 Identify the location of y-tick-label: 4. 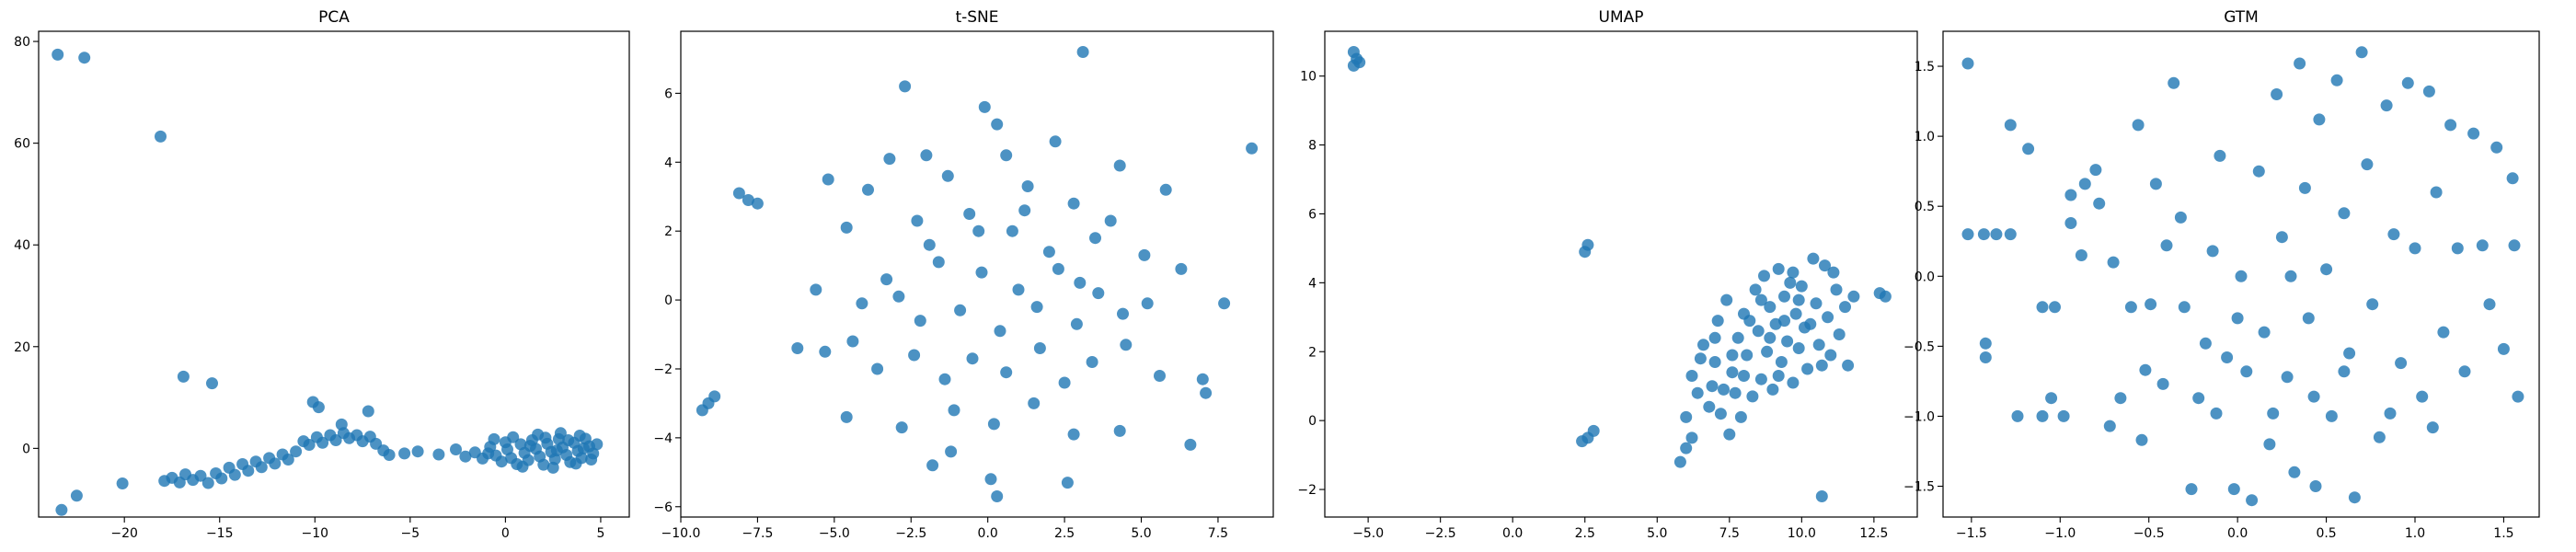
(668, 162).